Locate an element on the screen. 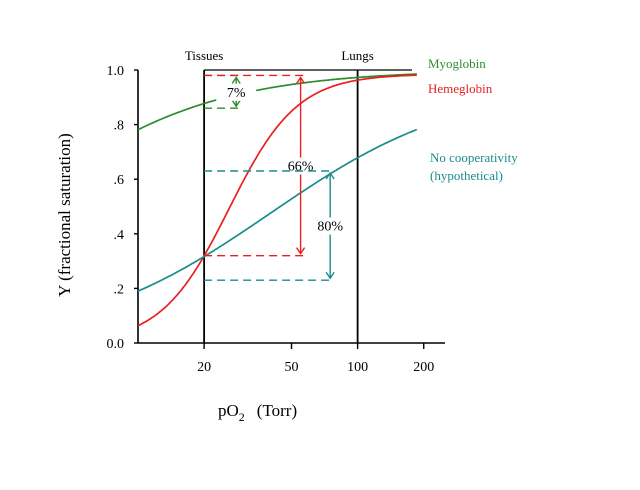 Image resolution: width=640 pixels, height=490 pixels. reference-line-label: Tissues is located at coordinates (204, 55).